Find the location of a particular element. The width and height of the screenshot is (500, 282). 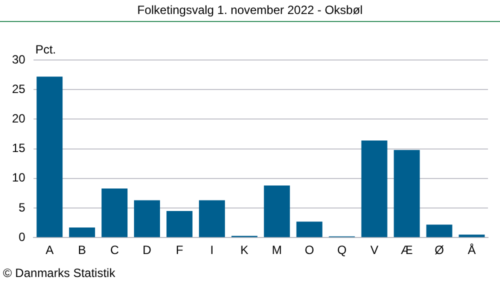

x-tick-label: D is located at coordinates (147, 250).